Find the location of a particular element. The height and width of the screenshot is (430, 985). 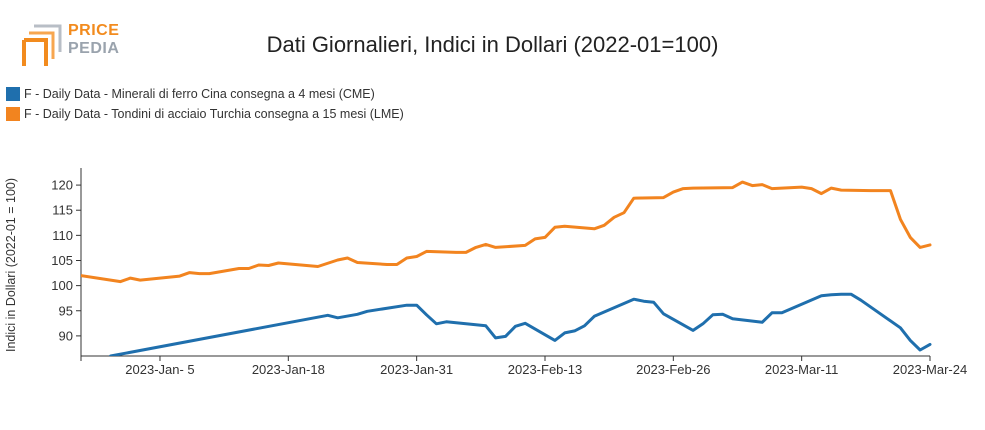

x-tick-label: 2023-Mar-11 is located at coordinates (801, 369).